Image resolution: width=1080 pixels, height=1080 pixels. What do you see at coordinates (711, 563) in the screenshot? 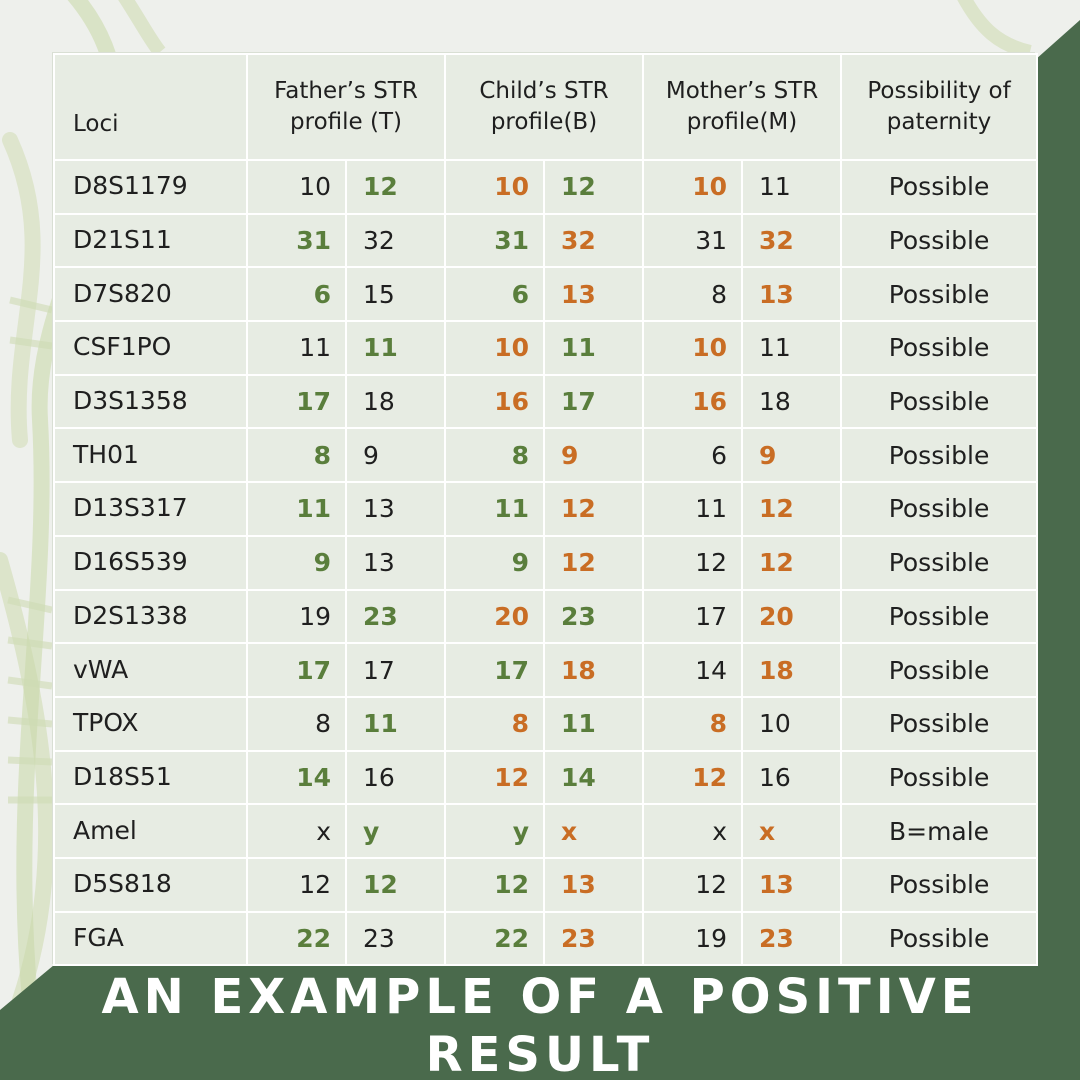
I see `mother-allele-1: 12` at bounding box center [711, 563].